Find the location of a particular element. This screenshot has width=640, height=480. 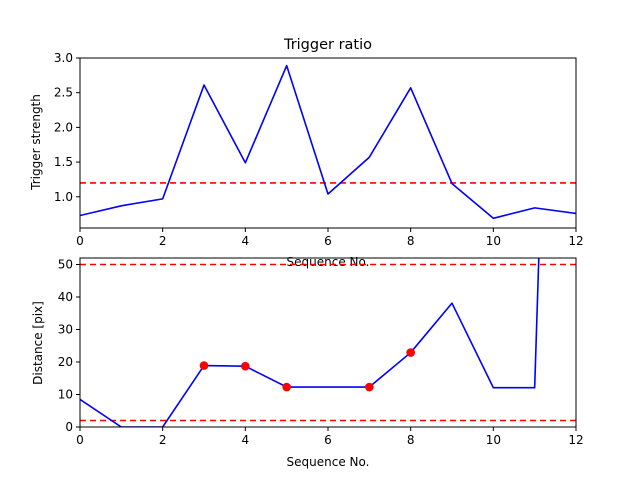

y-tick-label: 30 is located at coordinates (65, 330).